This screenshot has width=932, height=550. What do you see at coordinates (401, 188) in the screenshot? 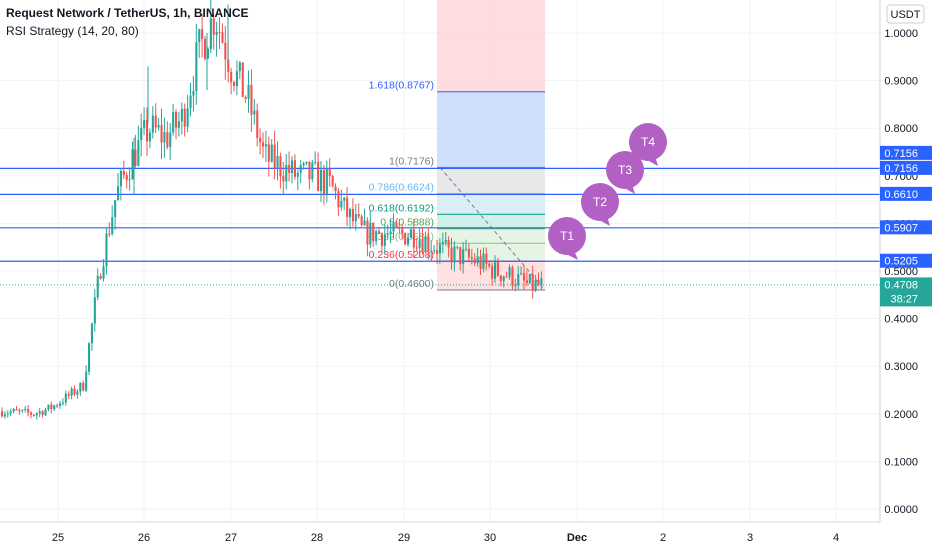
I see `fib-level-label: 0.786(0.6624)` at bounding box center [401, 188].